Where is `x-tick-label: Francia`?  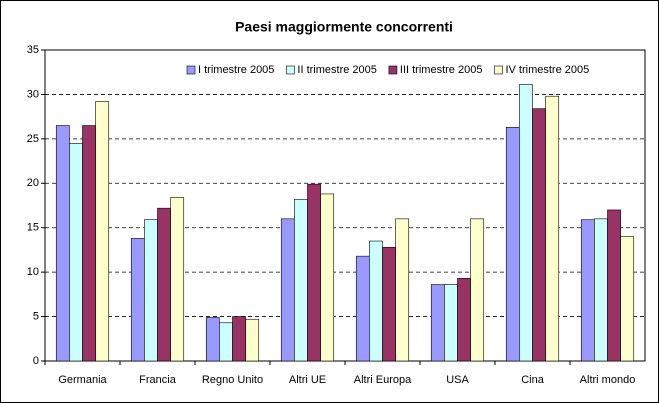
x-tick-label: Francia is located at coordinates (158, 380).